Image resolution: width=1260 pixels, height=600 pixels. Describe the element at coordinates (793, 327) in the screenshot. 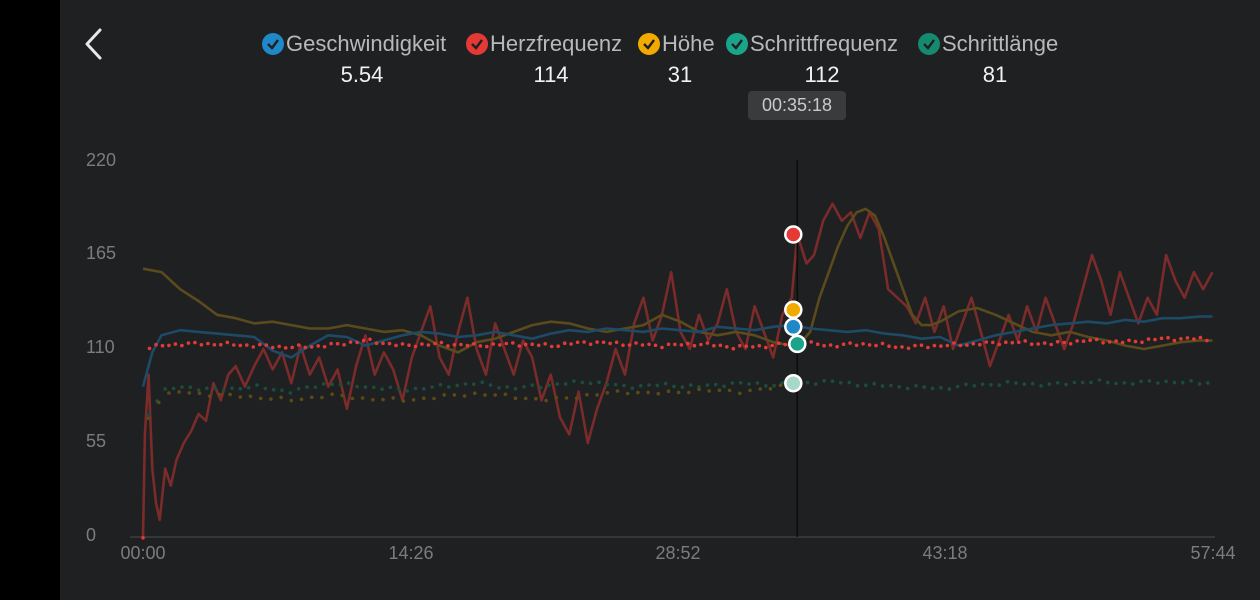

I see `cursor-marker-speed` at that location.